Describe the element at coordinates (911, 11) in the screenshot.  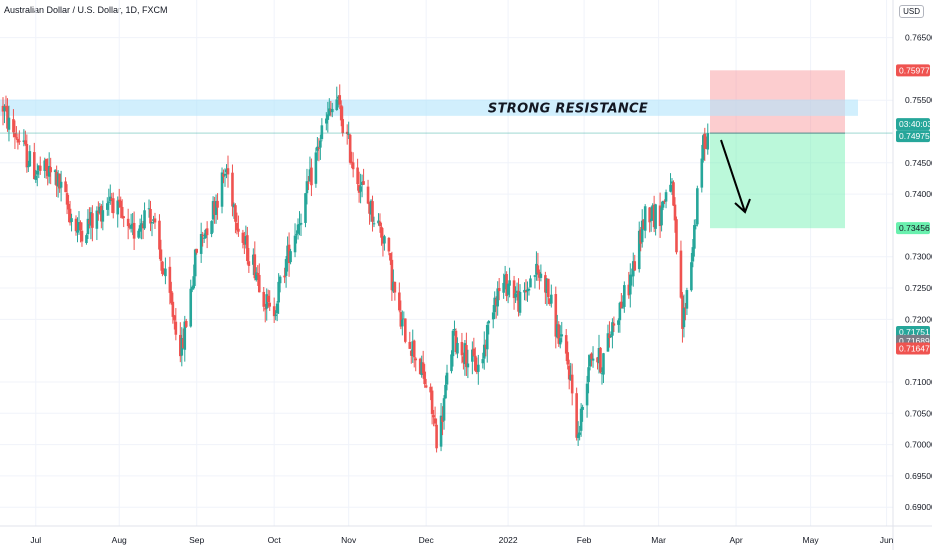
I see `currency-badge: USD` at that location.